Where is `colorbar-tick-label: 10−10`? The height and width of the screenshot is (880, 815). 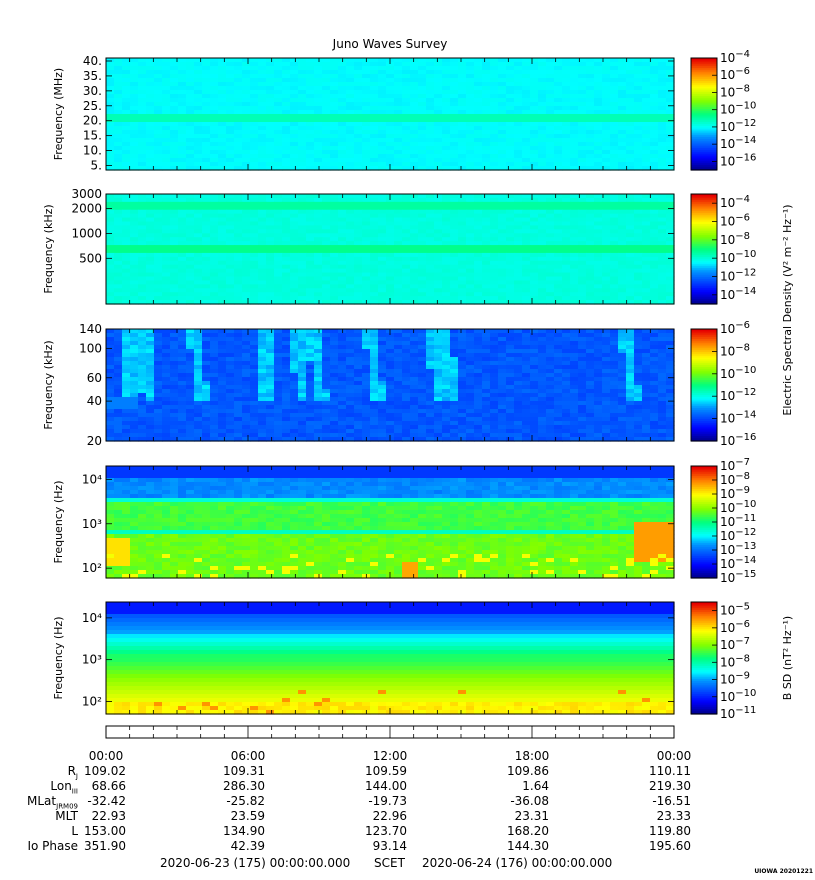 colorbar-tick-label: 10−10 is located at coordinates (738, 257).